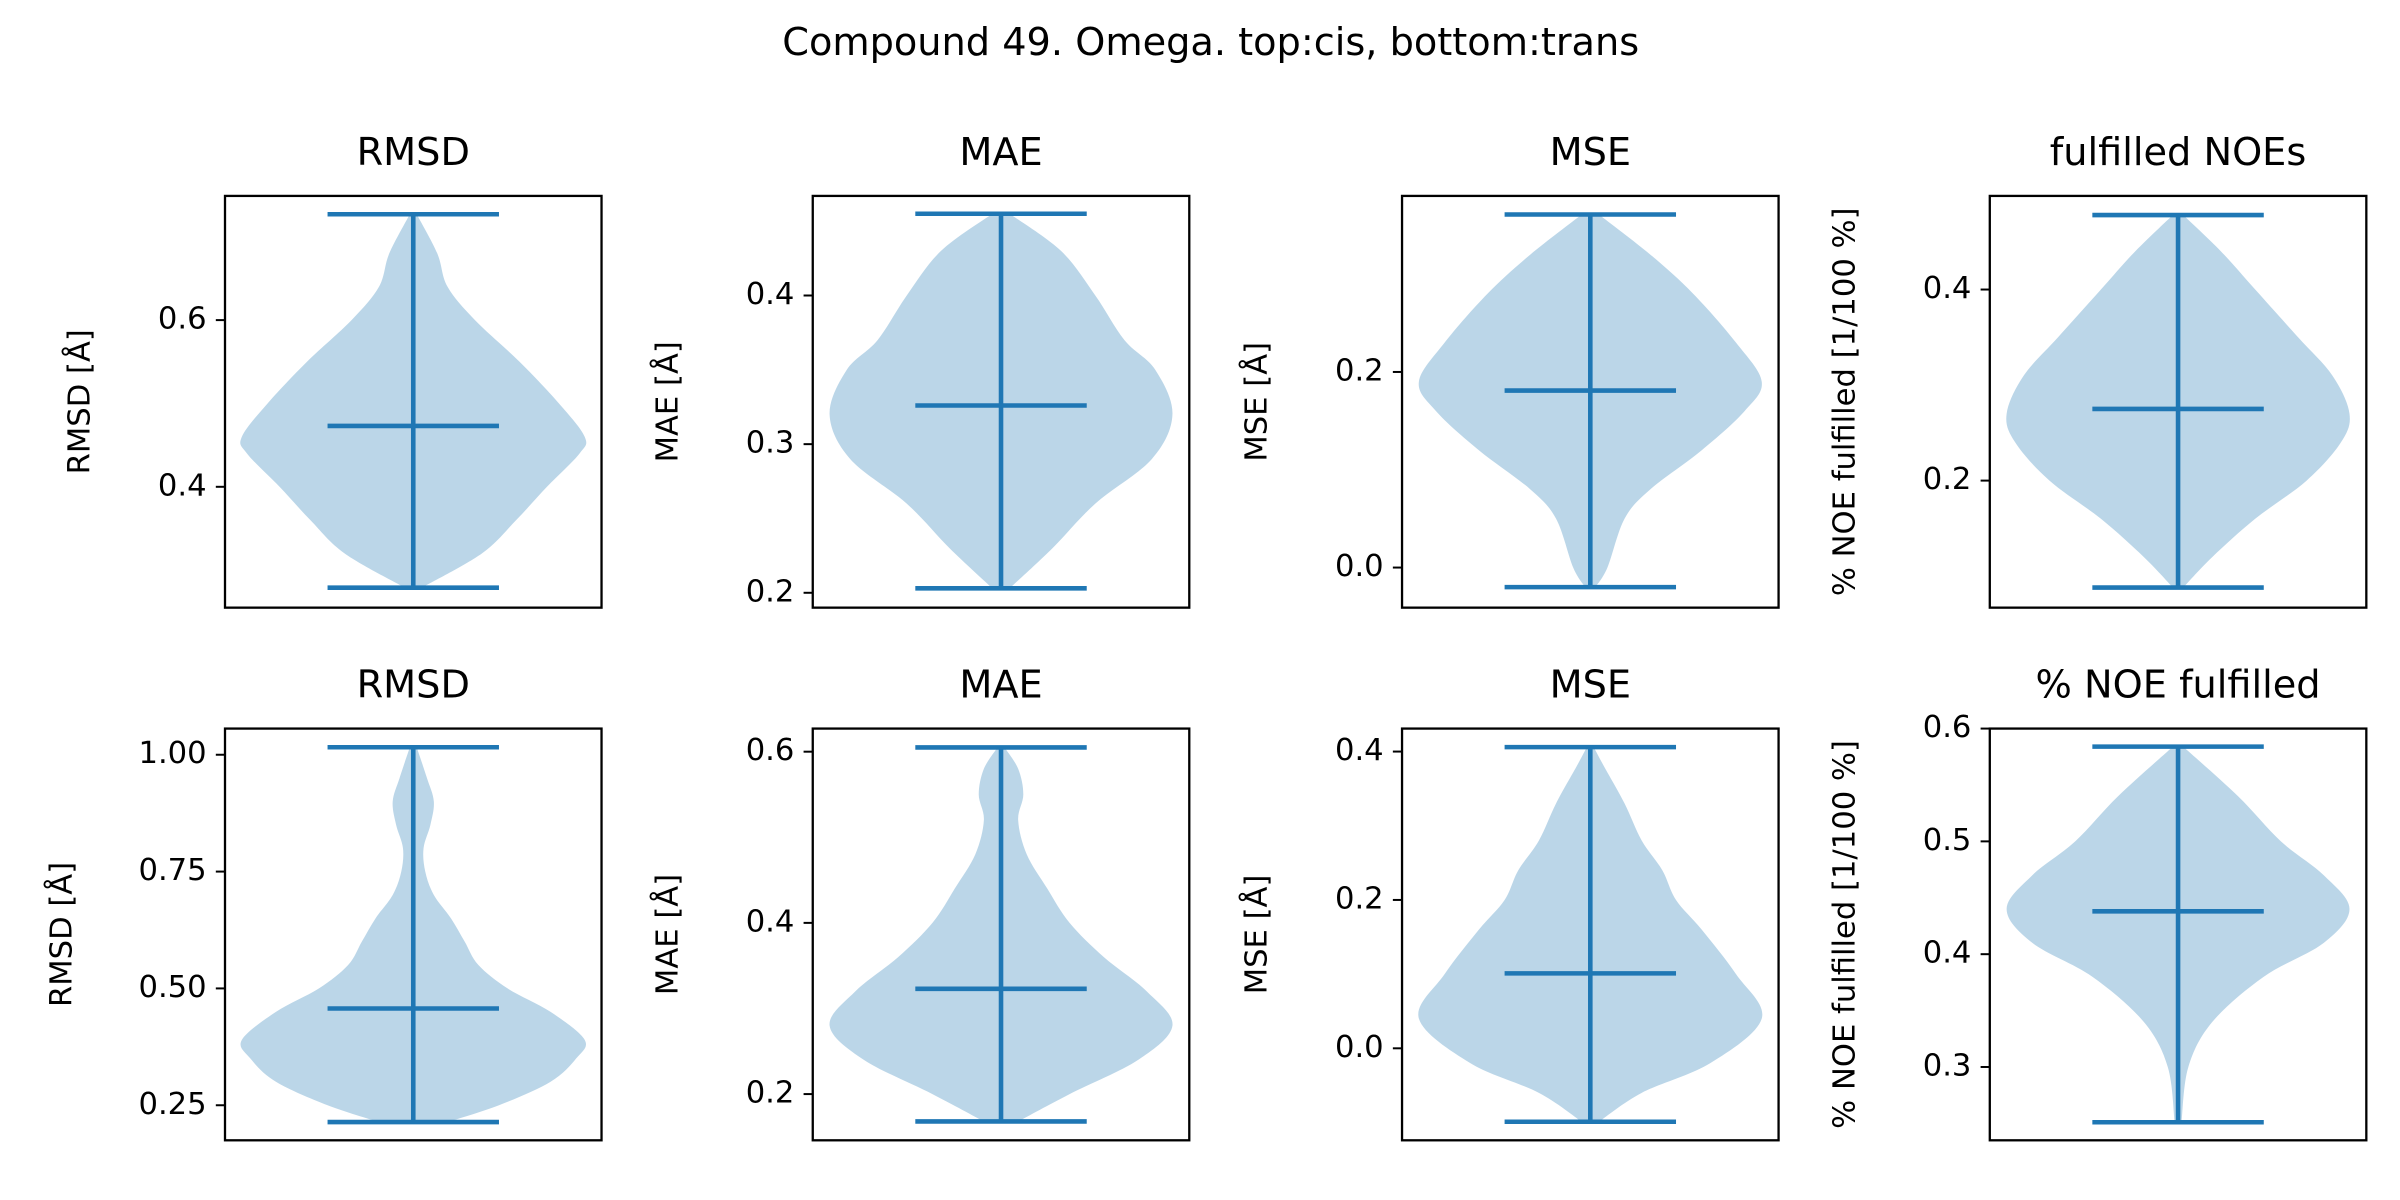  I want to click on y-tick-label: 0.5, so click(1947, 840).